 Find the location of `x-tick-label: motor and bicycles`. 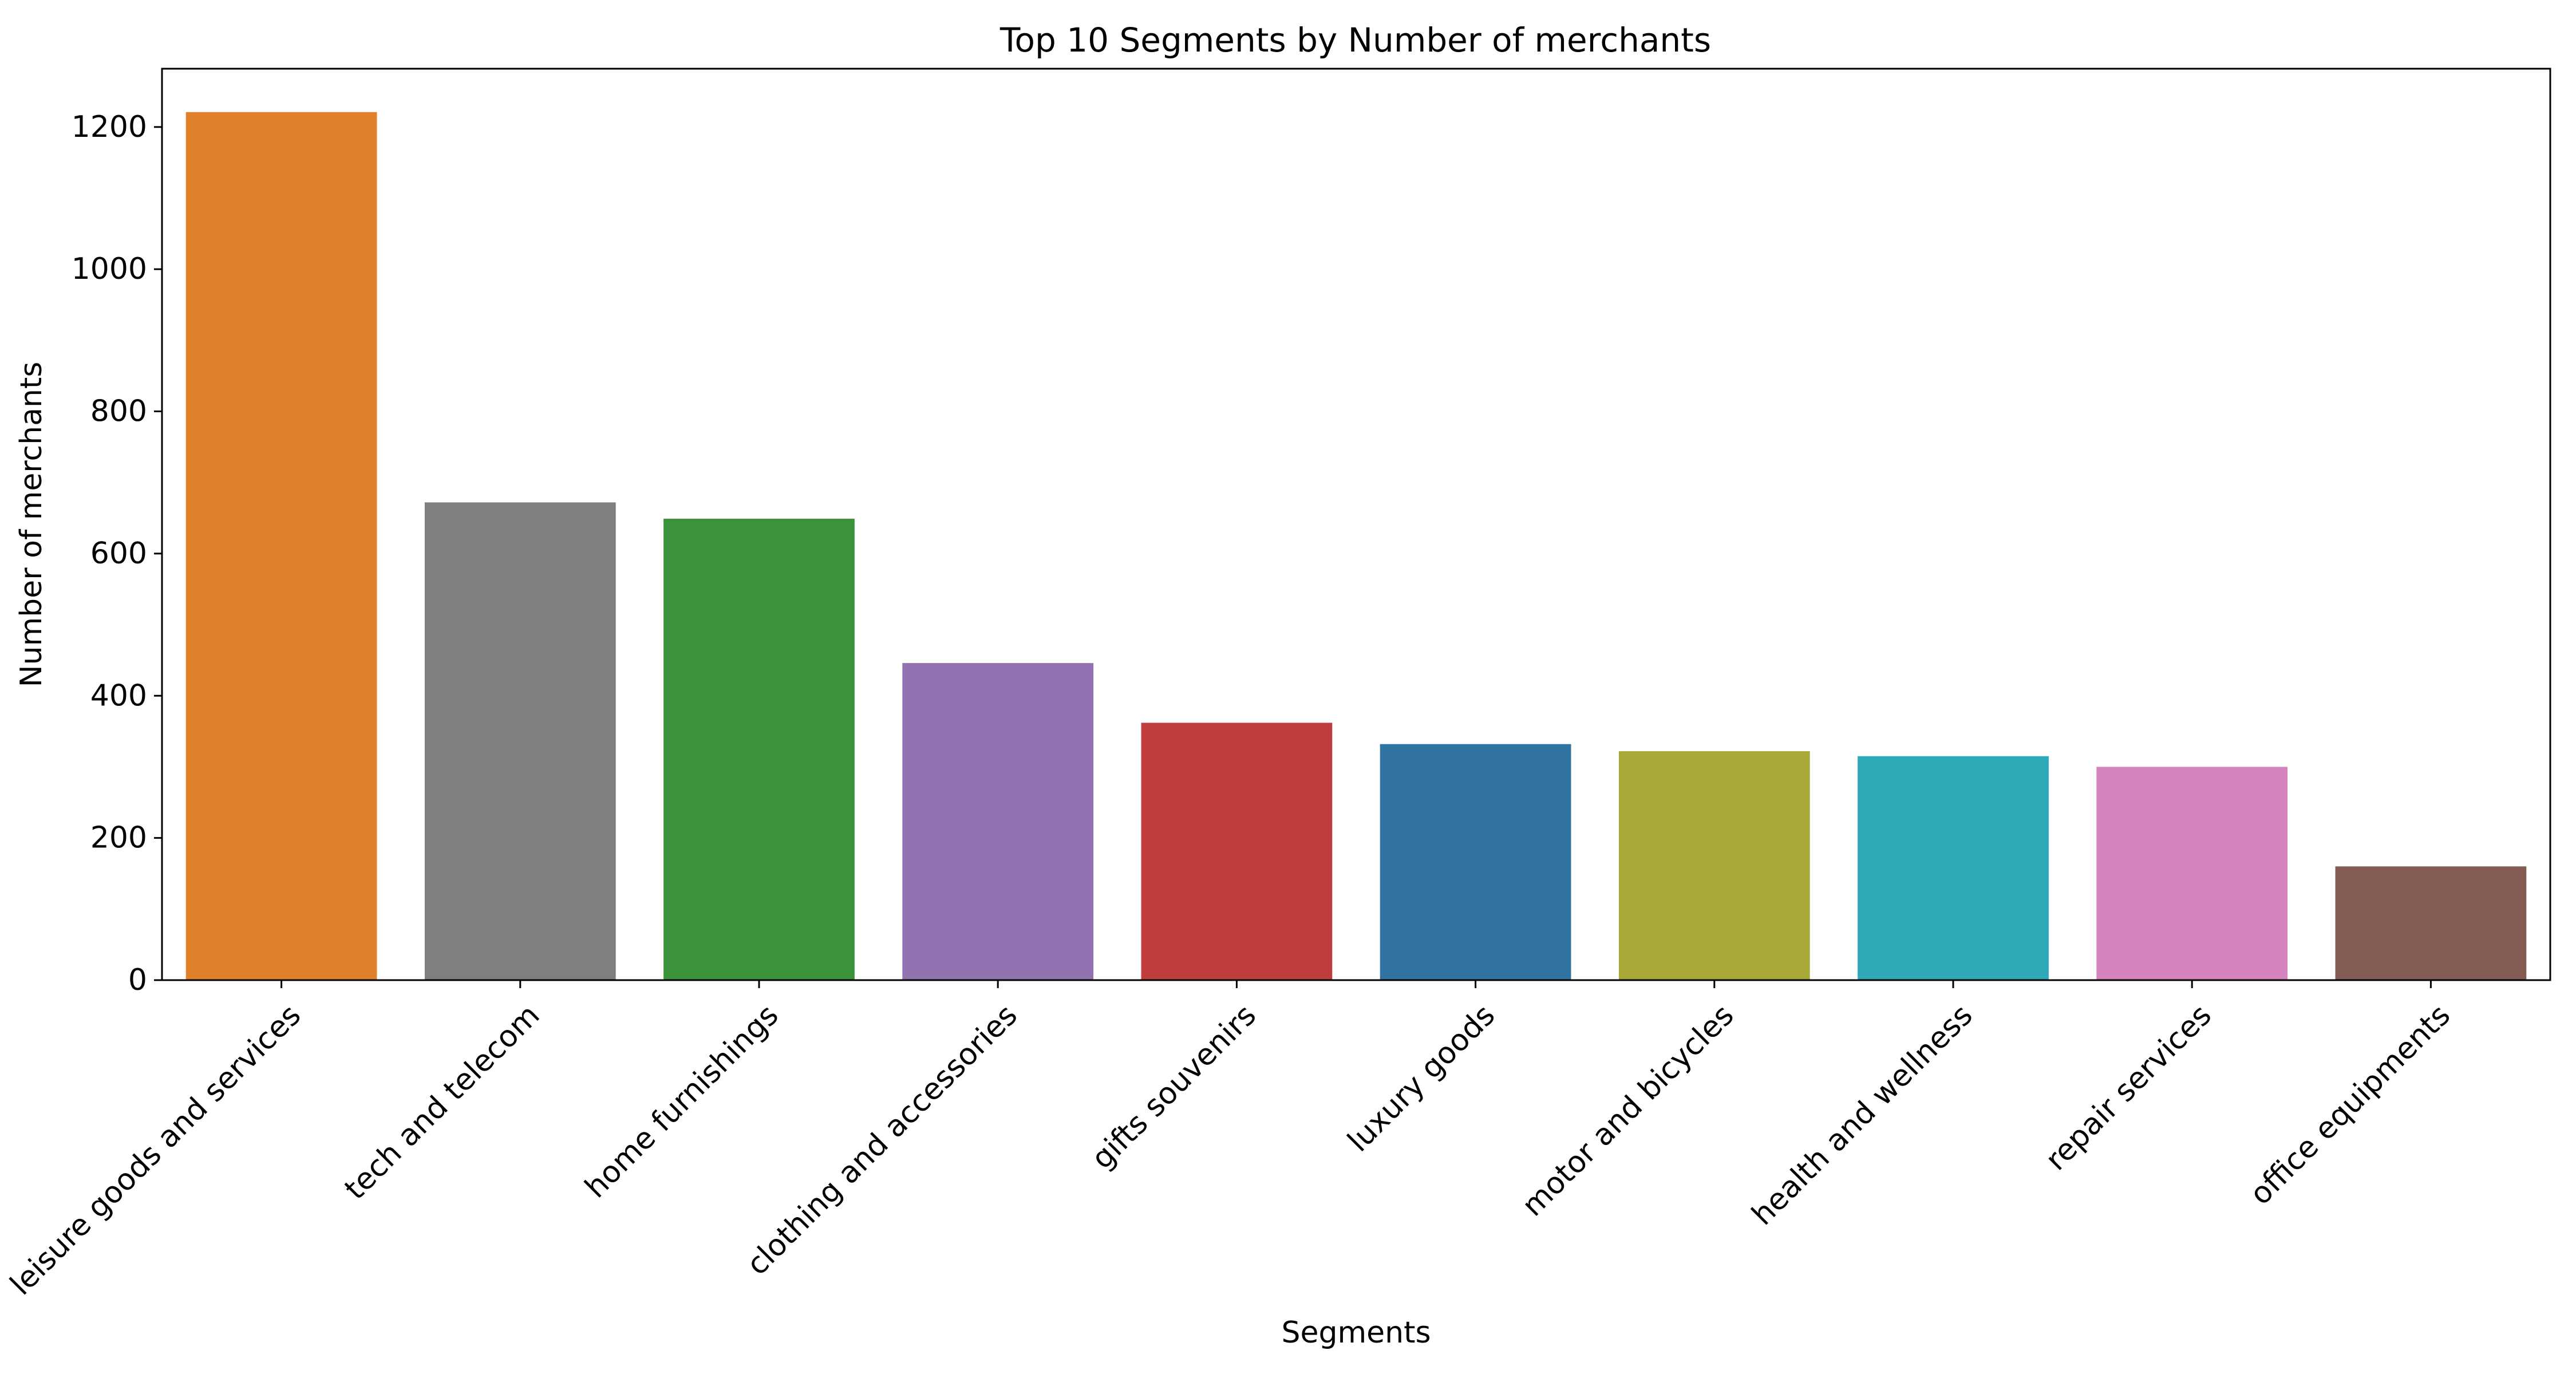

x-tick-label: motor and bicycles is located at coordinates (1628, 1111).